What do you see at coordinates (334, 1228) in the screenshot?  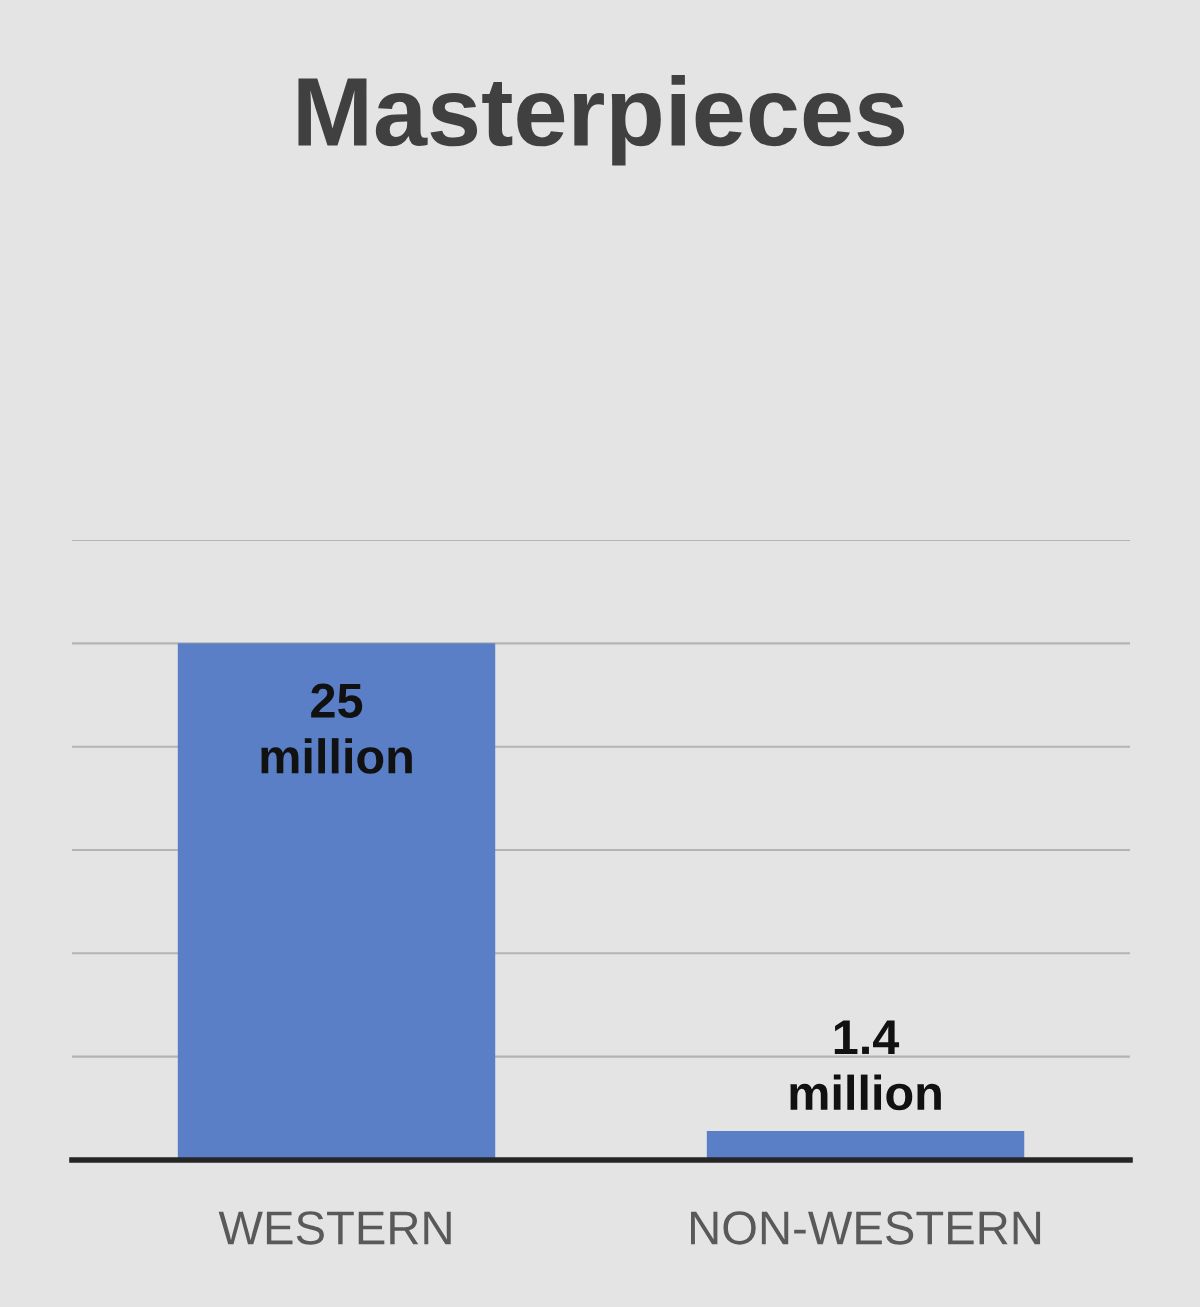 I see `x-tick-label: WESTERN` at bounding box center [334, 1228].